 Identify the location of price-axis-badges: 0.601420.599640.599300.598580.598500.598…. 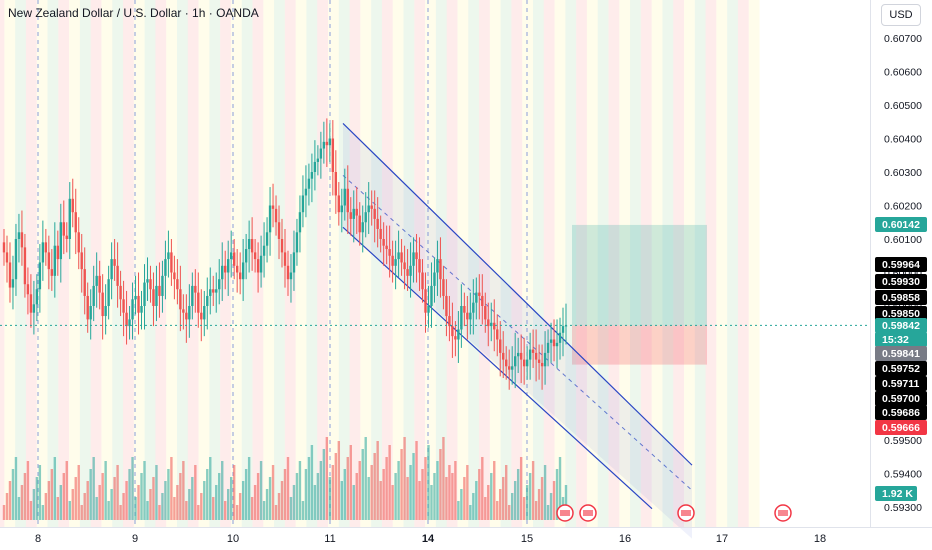
(901, 359).